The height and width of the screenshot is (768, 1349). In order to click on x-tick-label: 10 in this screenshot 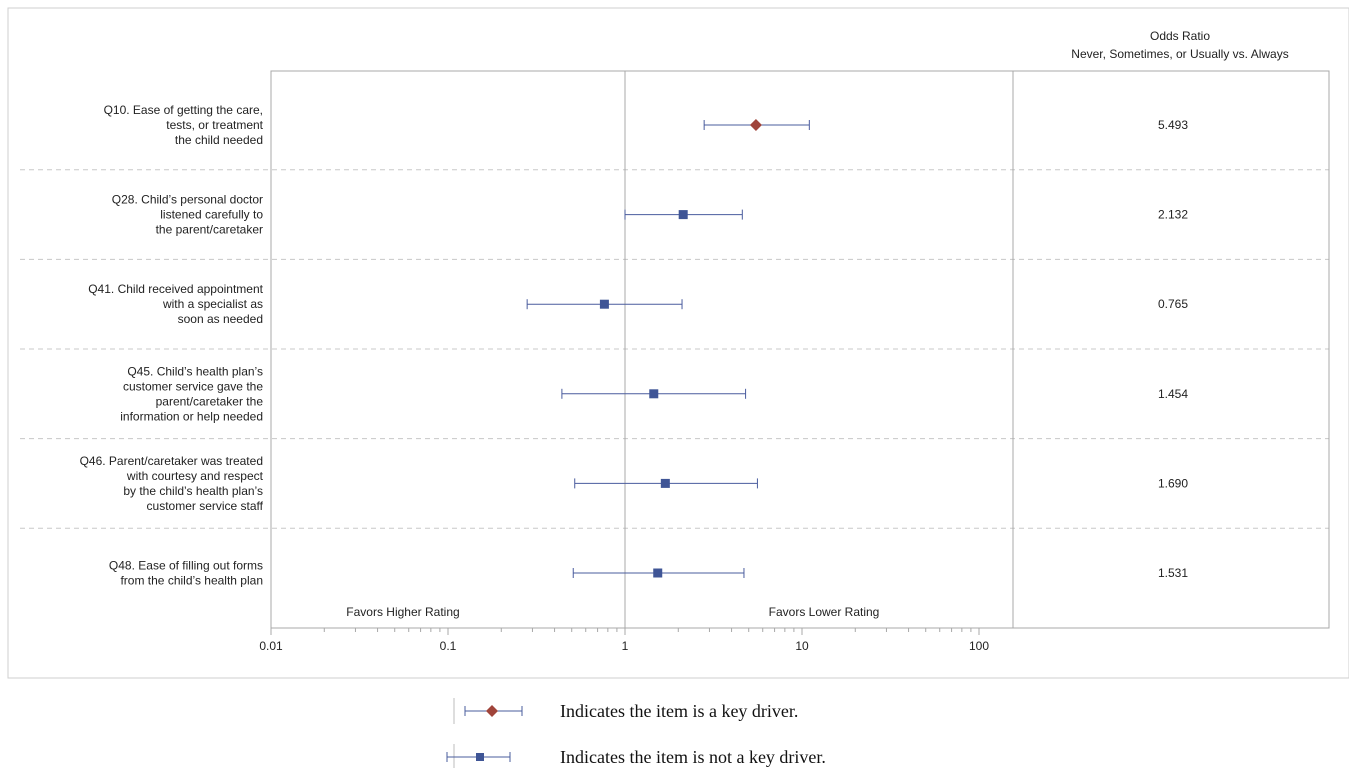, I will do `click(802, 646)`.